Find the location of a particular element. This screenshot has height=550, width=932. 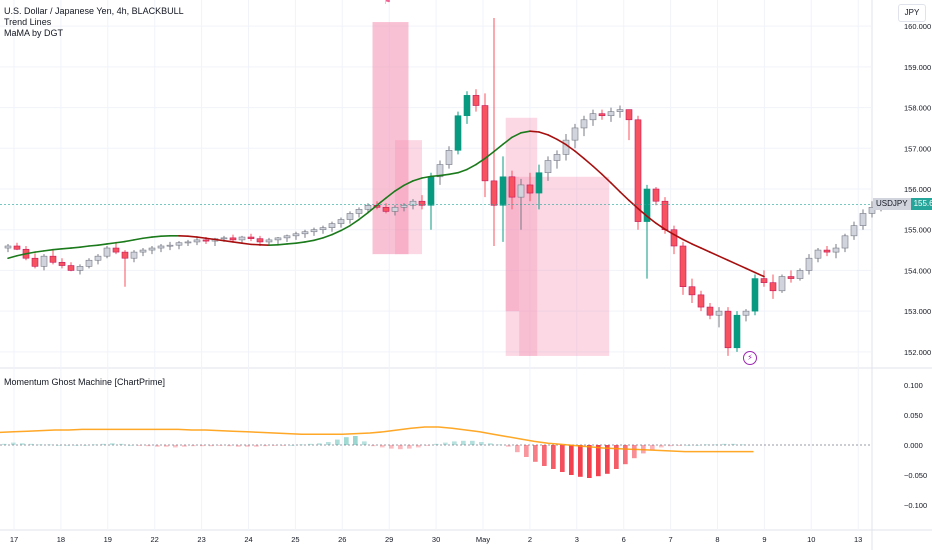

time-axis: 17 18 19 22 23 24 25 26 29 30 May 2 3 6 7 8 9 10 13 is located at coordinates (436, 539).